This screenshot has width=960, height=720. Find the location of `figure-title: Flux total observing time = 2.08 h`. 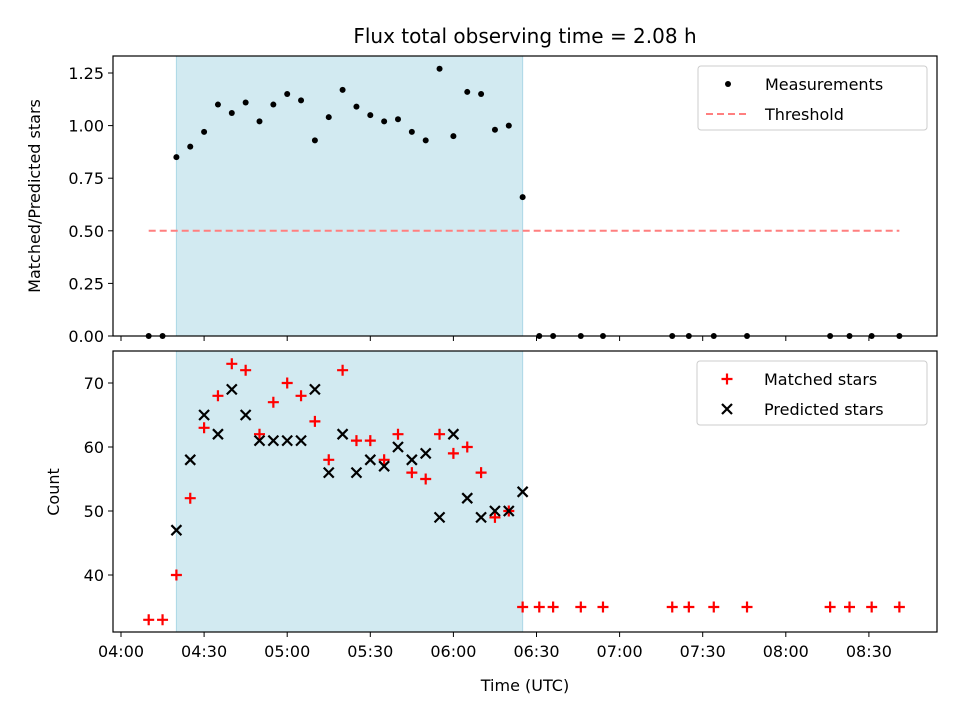

figure-title: Flux total observing time = 2.08 h is located at coordinates (524, 36).